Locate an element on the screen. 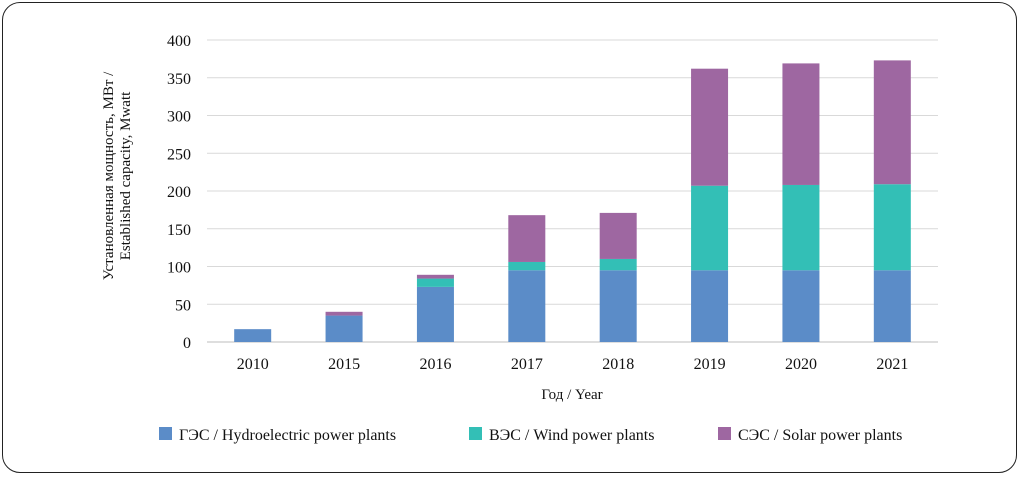  y-tick-label: 400 is located at coordinates (179, 41).